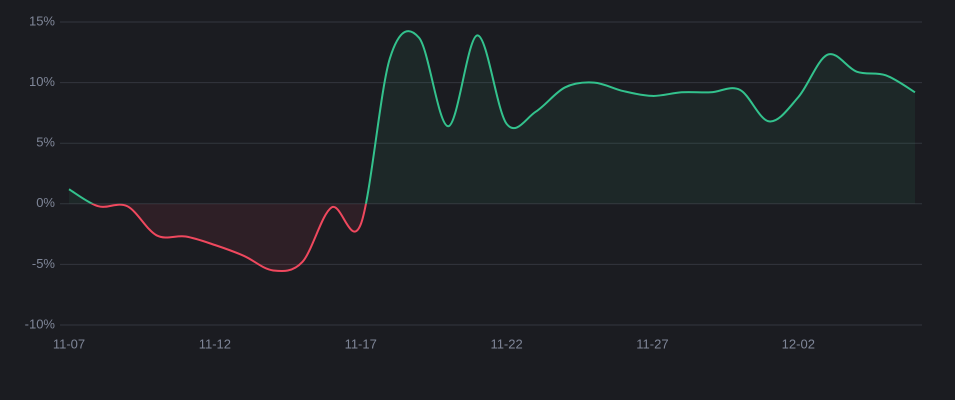 The width and height of the screenshot is (955, 400). I want to click on y-tick-label: -10%, so click(40, 323).